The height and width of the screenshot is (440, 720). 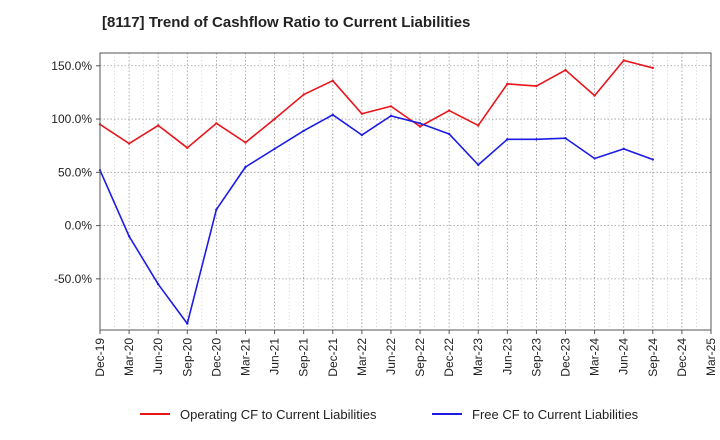 What do you see at coordinates (129, 357) in the screenshot?
I see `x-tick-label: Mar-20` at bounding box center [129, 357].